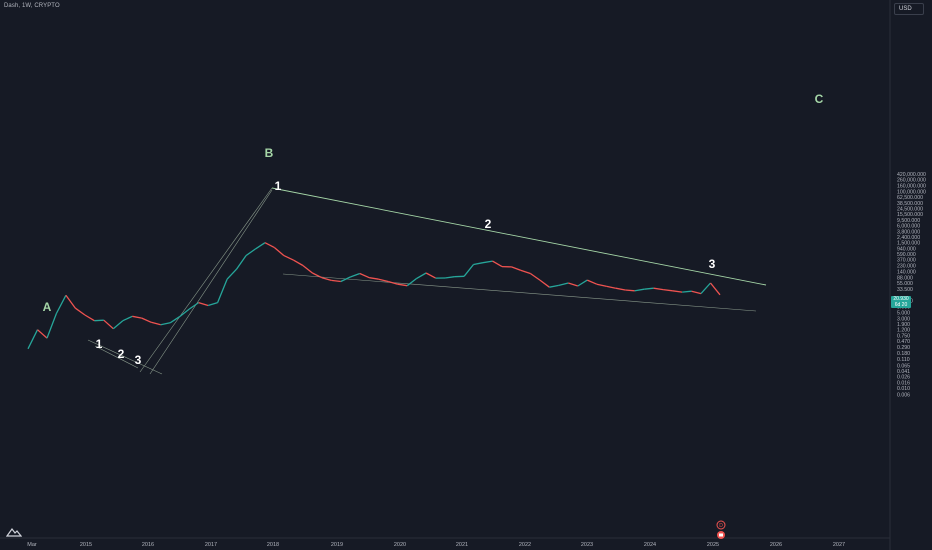 Image resolution: width=932 pixels, height=550 pixels. I want to click on price-tick-label: 100,000.000, so click(911, 192).